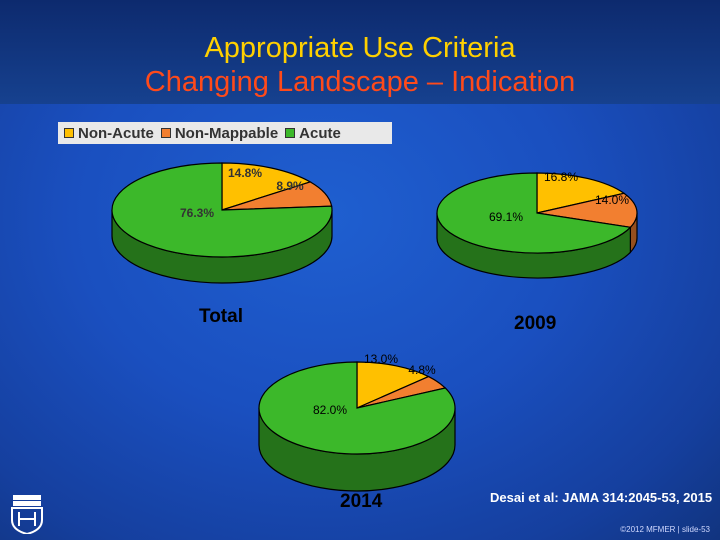 This screenshot has width=720, height=540. What do you see at coordinates (534, 213) in the screenshot?
I see `pie-2009-slice-acute` at bounding box center [534, 213].